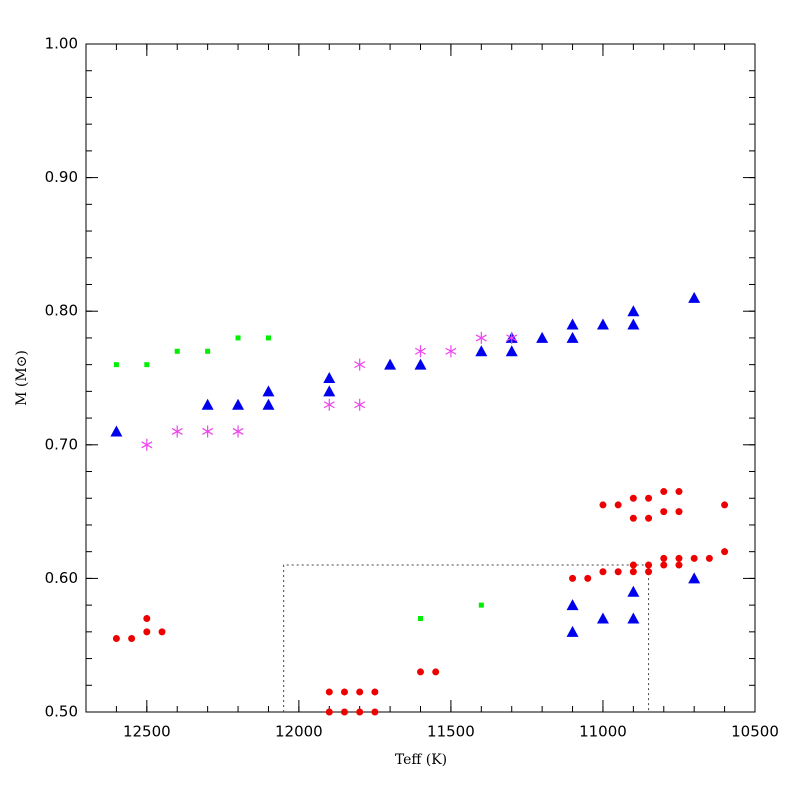 Image resolution: width=797 pixels, height=797 pixels. I want to click on x-tick-label: 12500, so click(147, 732).